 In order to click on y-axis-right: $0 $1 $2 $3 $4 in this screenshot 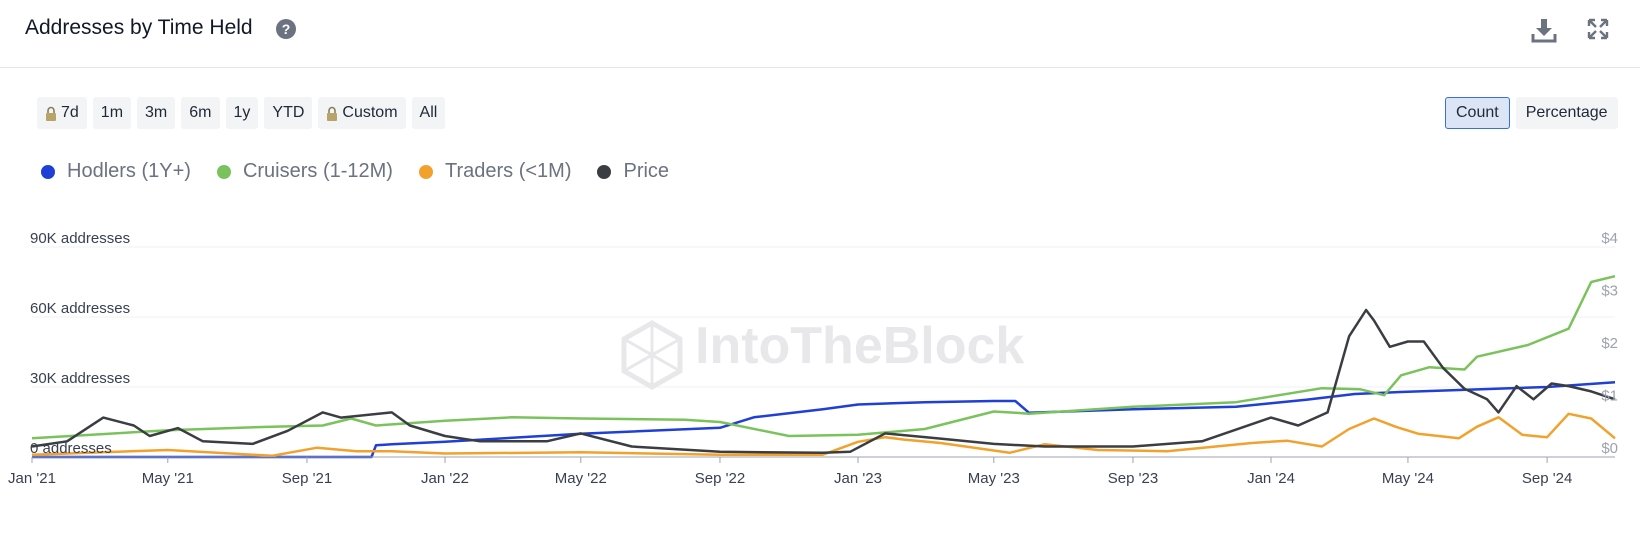, I will do `click(1609, 343)`.